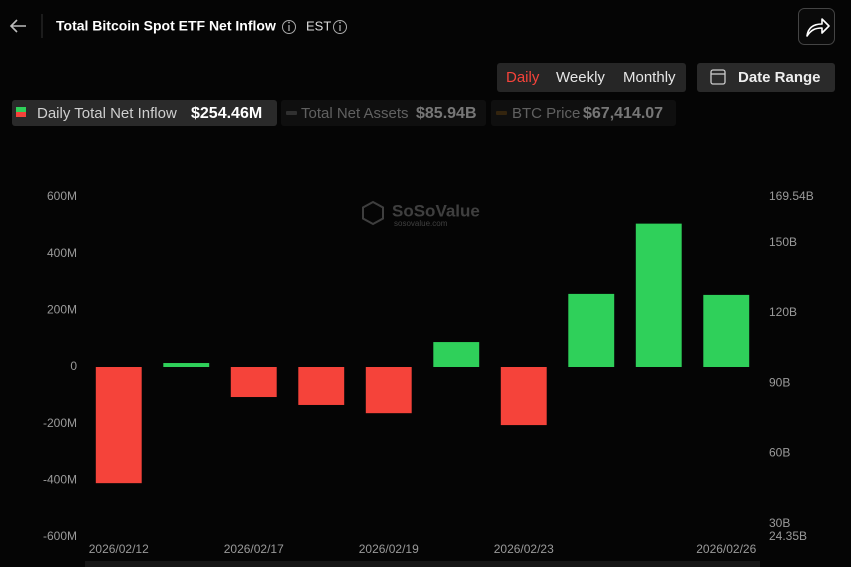 The height and width of the screenshot is (567, 851). What do you see at coordinates (422, 564) in the screenshot?
I see `range-slider` at bounding box center [422, 564].